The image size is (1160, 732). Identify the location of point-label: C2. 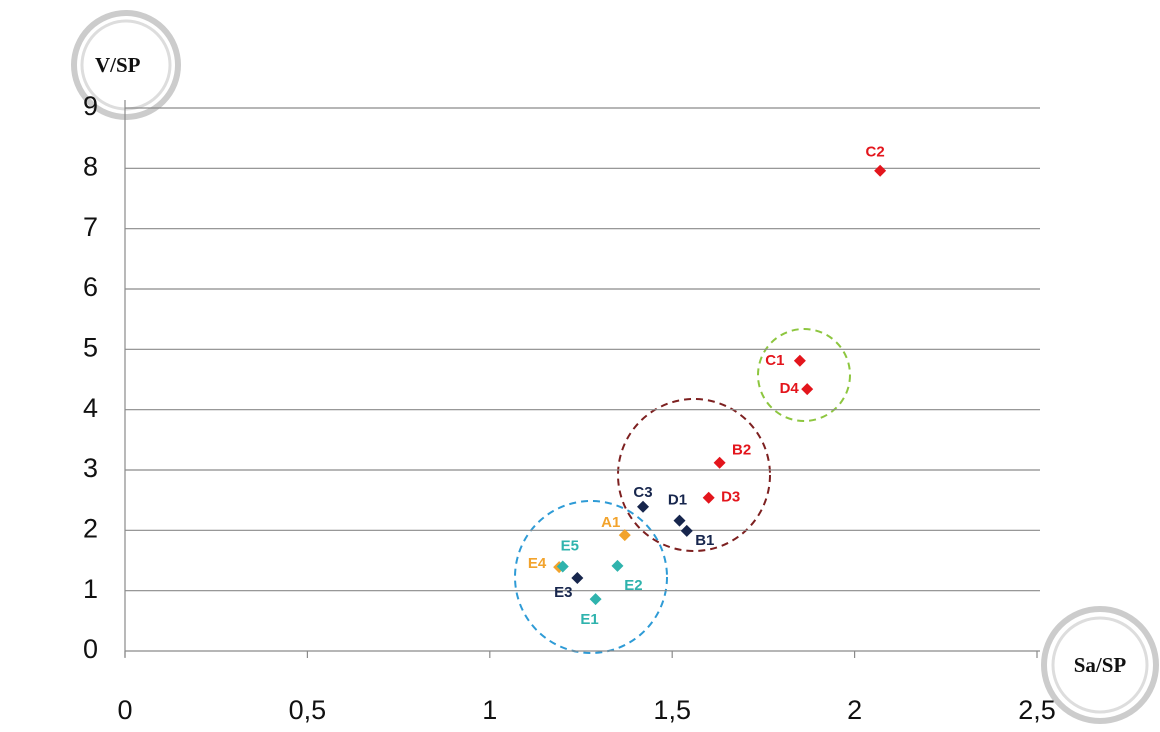
(875, 152).